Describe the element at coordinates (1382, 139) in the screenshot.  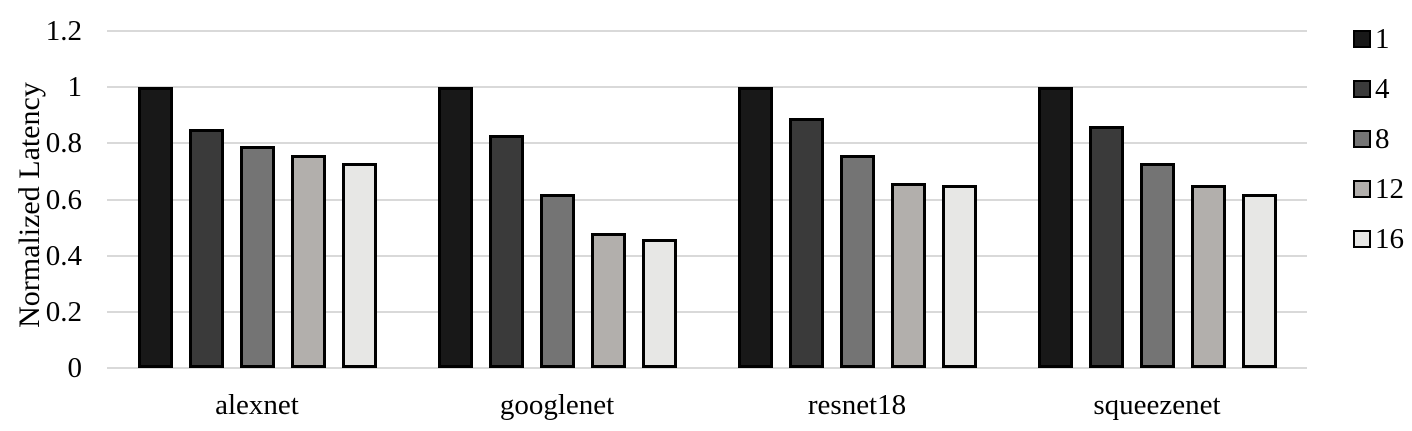
I see `legend-label: 8` at that location.